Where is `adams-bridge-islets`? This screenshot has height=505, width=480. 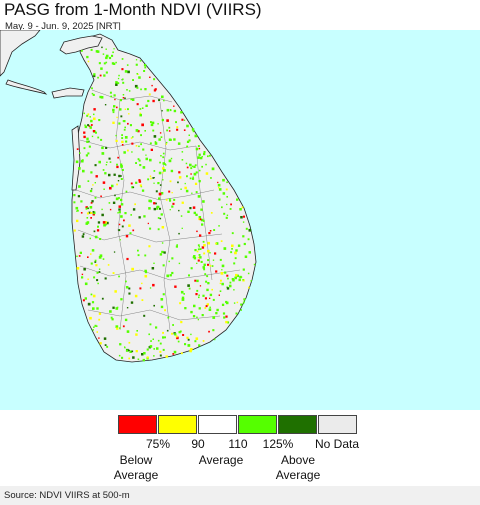 adams-bridge-islets is located at coordinates (26, 87).